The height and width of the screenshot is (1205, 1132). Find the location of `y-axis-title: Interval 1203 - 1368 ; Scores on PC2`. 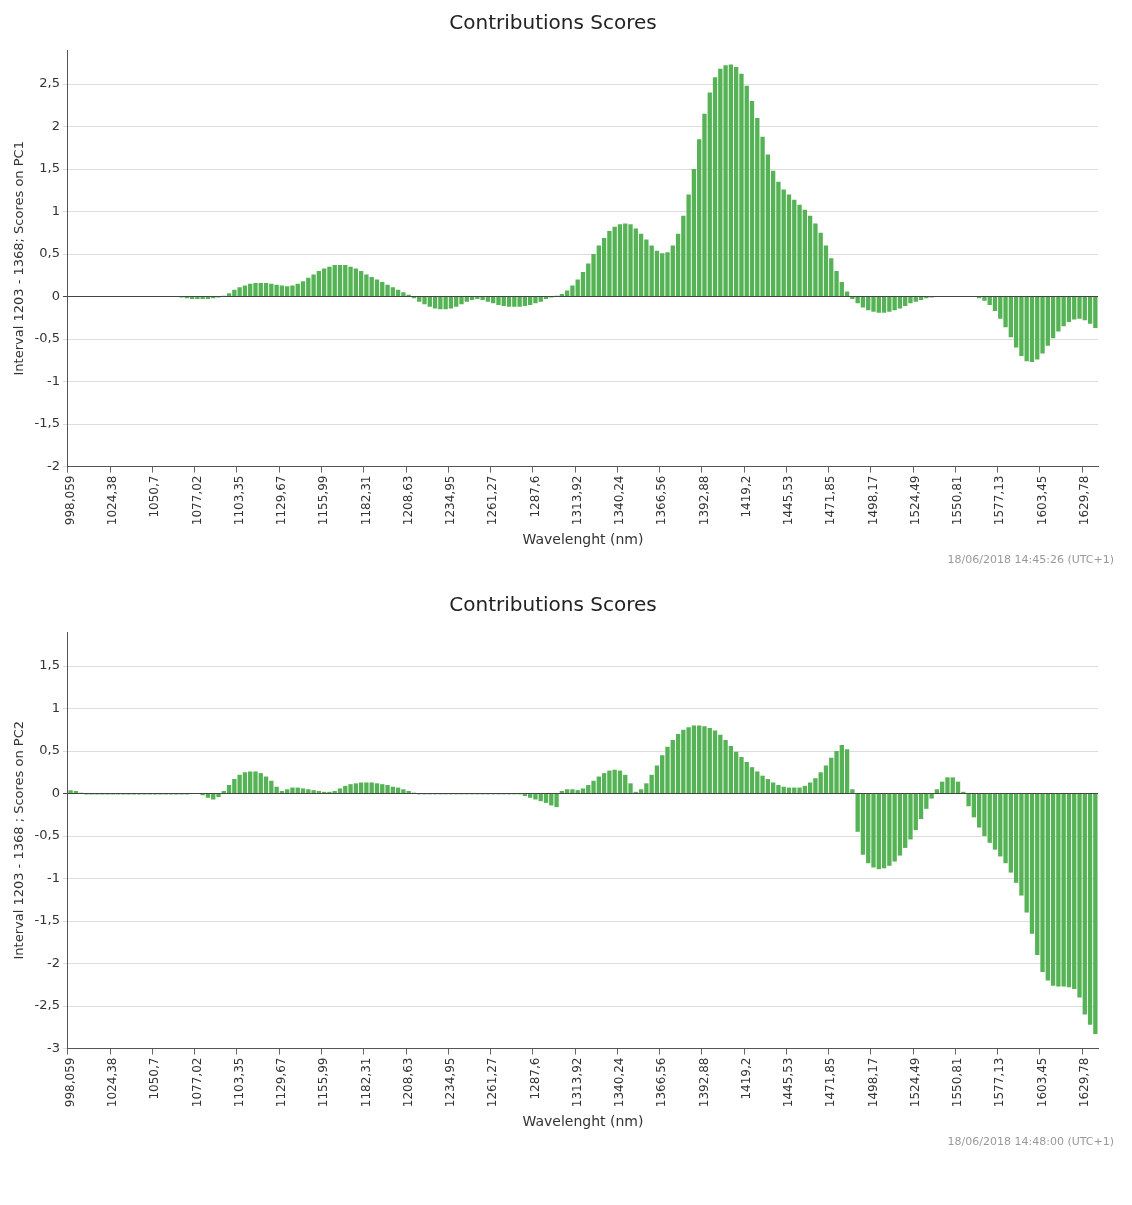

y-axis-title: Interval 1203 - 1368 ; Scores on PC2 is located at coordinates (19, 840).